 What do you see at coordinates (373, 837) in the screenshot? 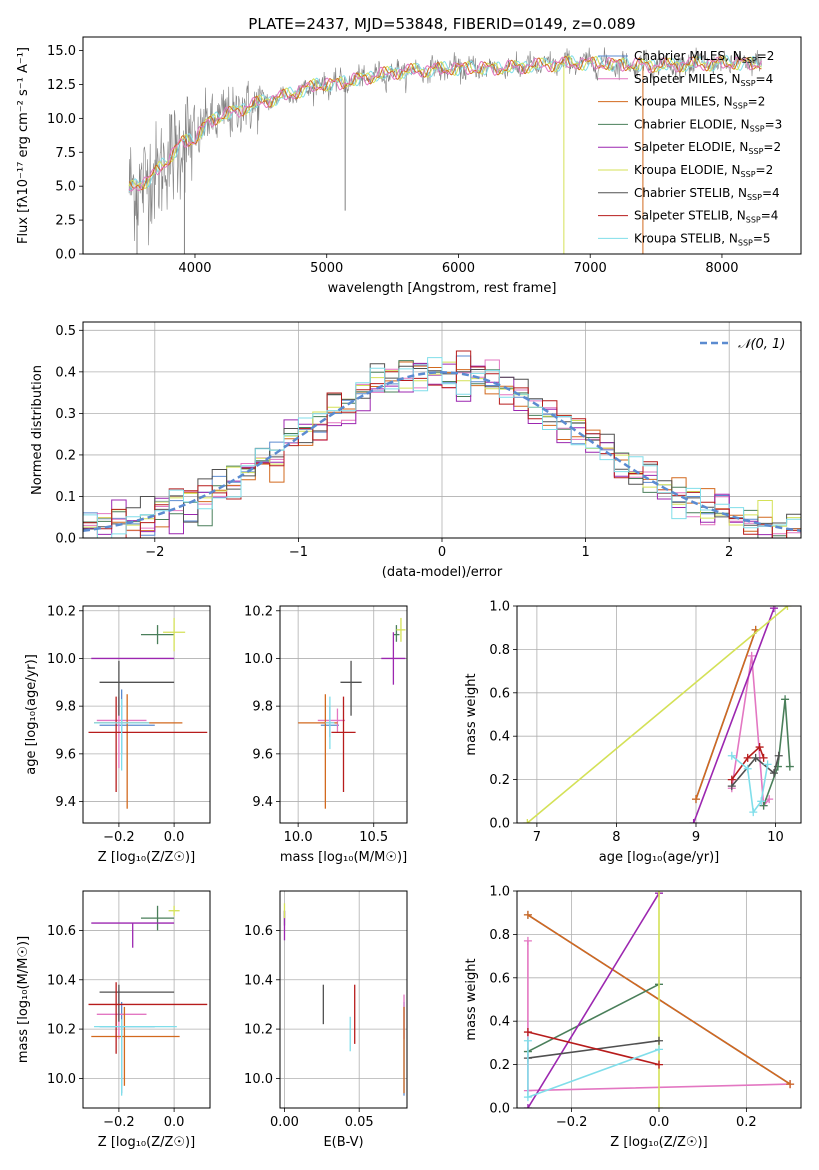
I see `x-tick-label: 10.5` at bounding box center [373, 837].